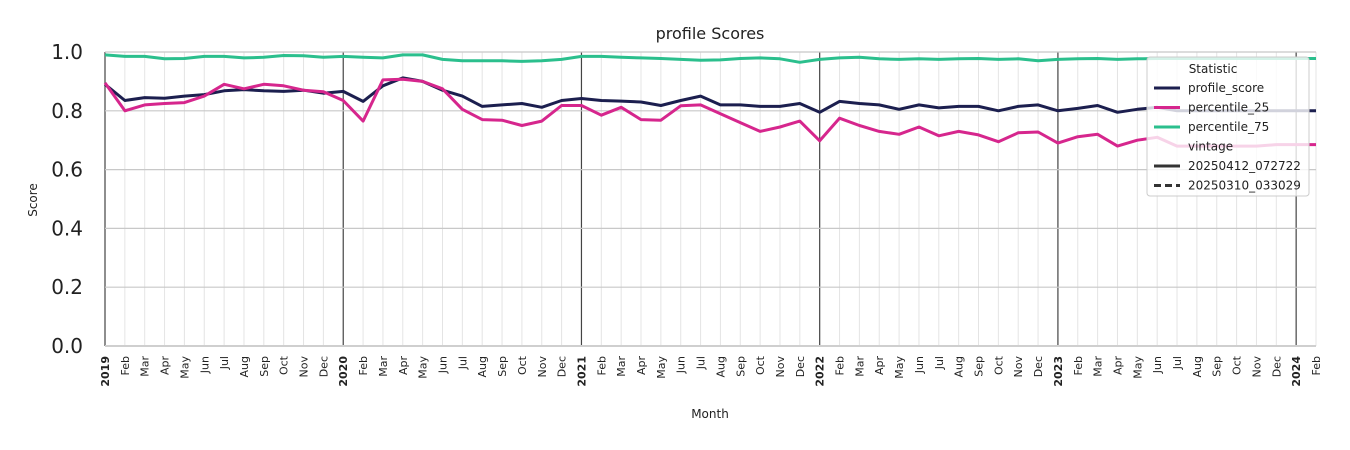 The width and height of the screenshot is (1350, 450). What do you see at coordinates (820, 371) in the screenshot?
I see `x-tick-year-label: 2022` at bounding box center [820, 371].